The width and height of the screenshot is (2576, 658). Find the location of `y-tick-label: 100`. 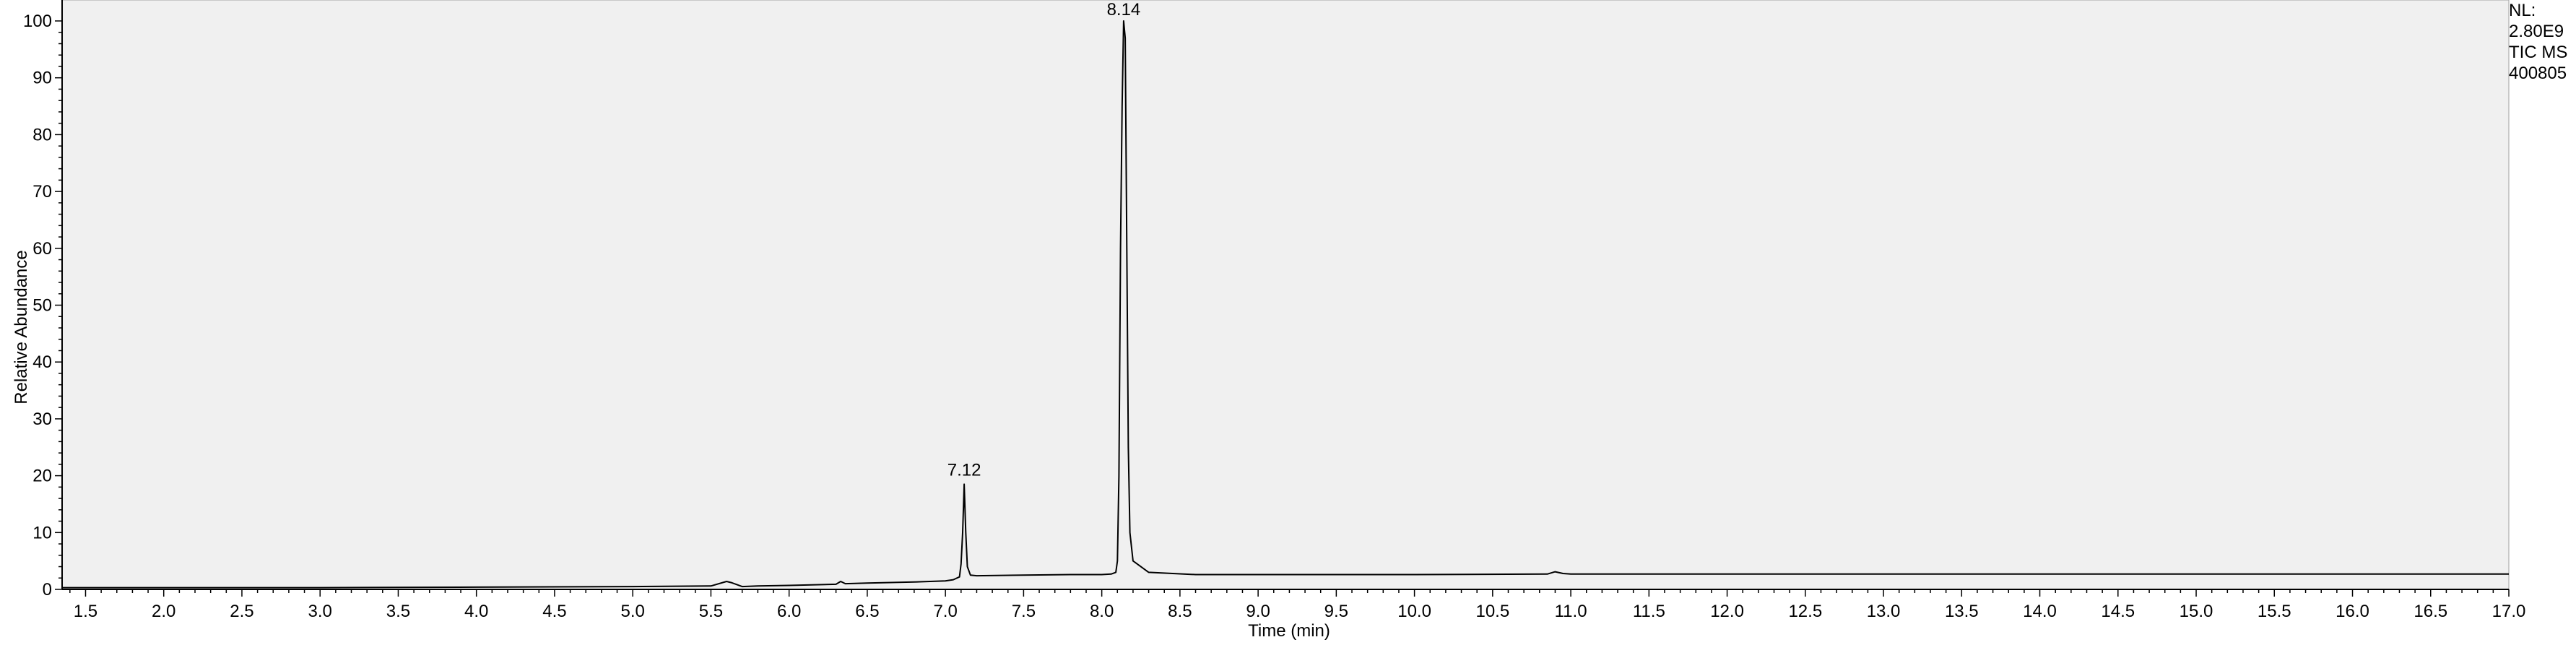

y-tick-label: 100 is located at coordinates (37, 21).